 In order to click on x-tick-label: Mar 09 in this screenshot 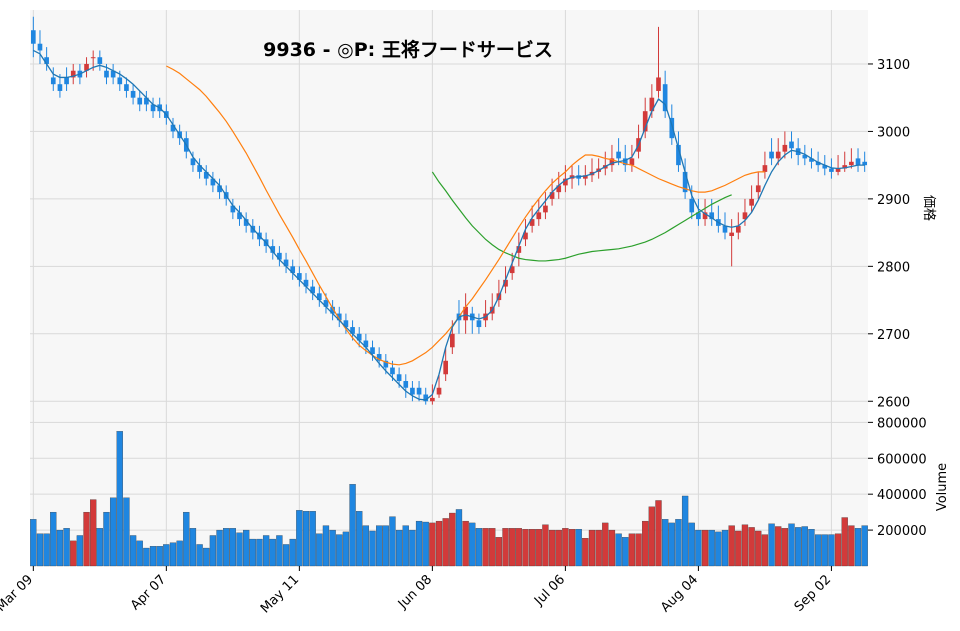, I will do `click(18, 593)`.